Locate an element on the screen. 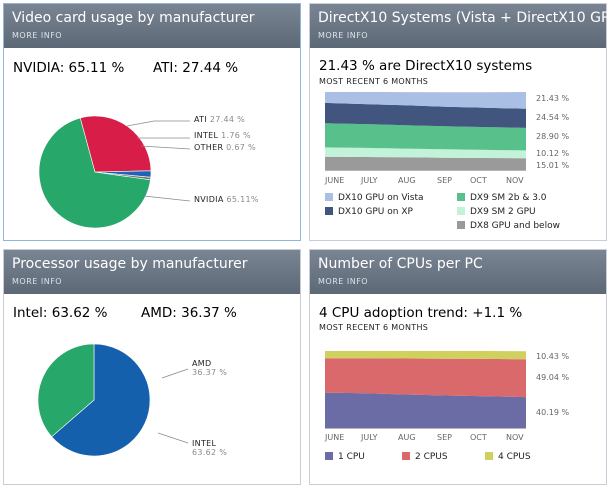 This screenshot has width=610, height=488. pie-slice-intel is located at coordinates (101, 400).